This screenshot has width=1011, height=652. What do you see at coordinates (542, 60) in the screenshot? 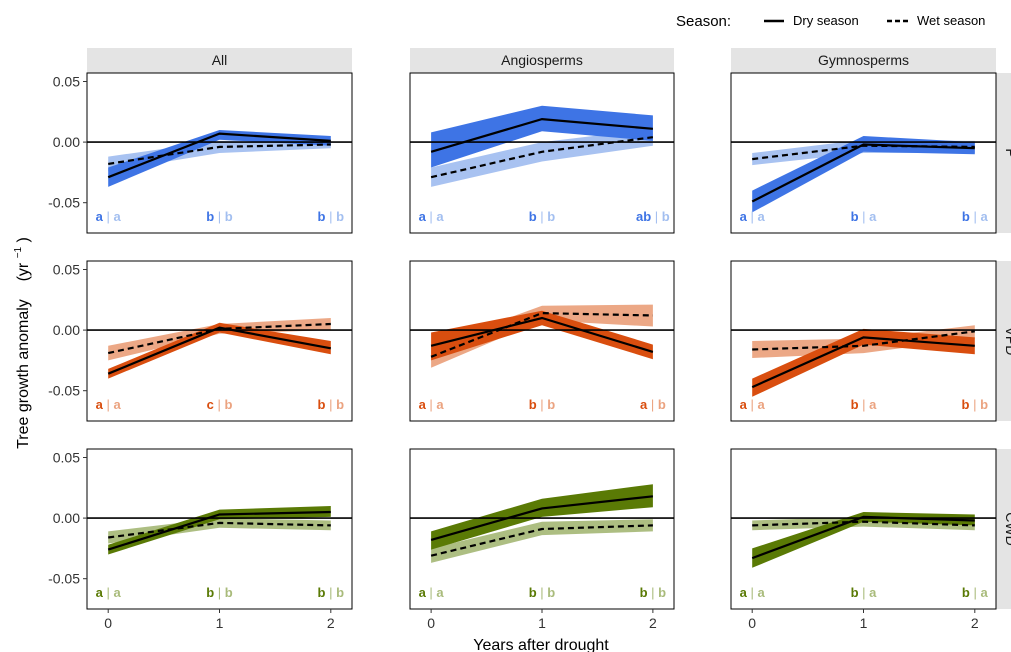
I see `column-strip-label: Angiosperms` at bounding box center [542, 60].